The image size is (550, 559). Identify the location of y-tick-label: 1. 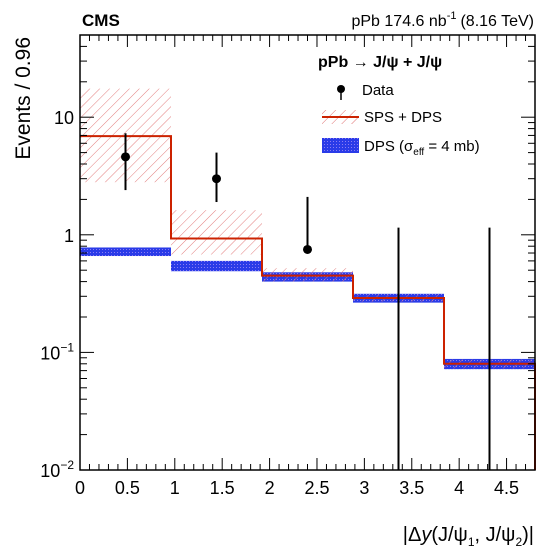
(69, 236).